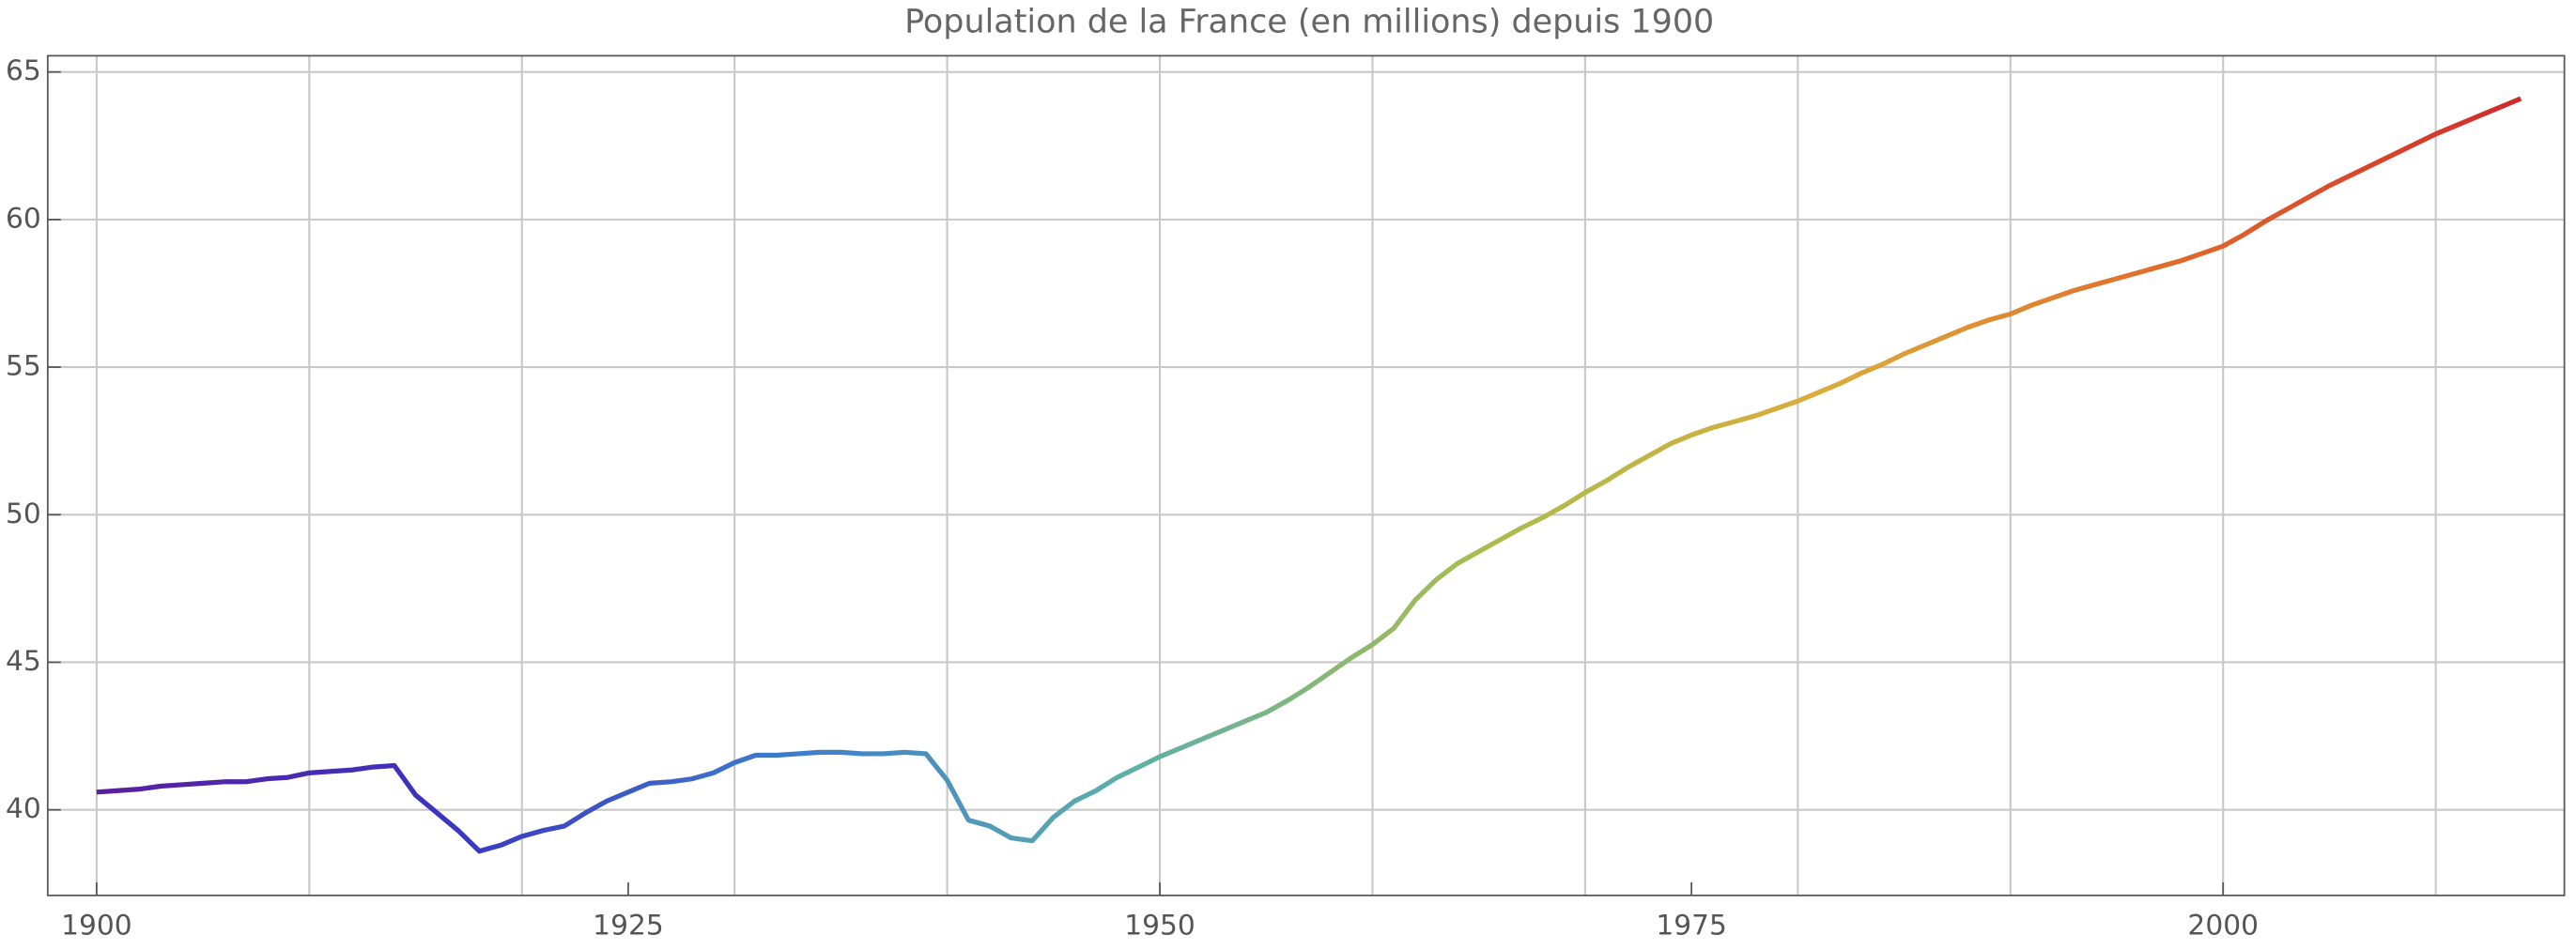 Image resolution: width=2576 pixels, height=950 pixels. I want to click on x-tick-label: 2000, so click(2223, 926).